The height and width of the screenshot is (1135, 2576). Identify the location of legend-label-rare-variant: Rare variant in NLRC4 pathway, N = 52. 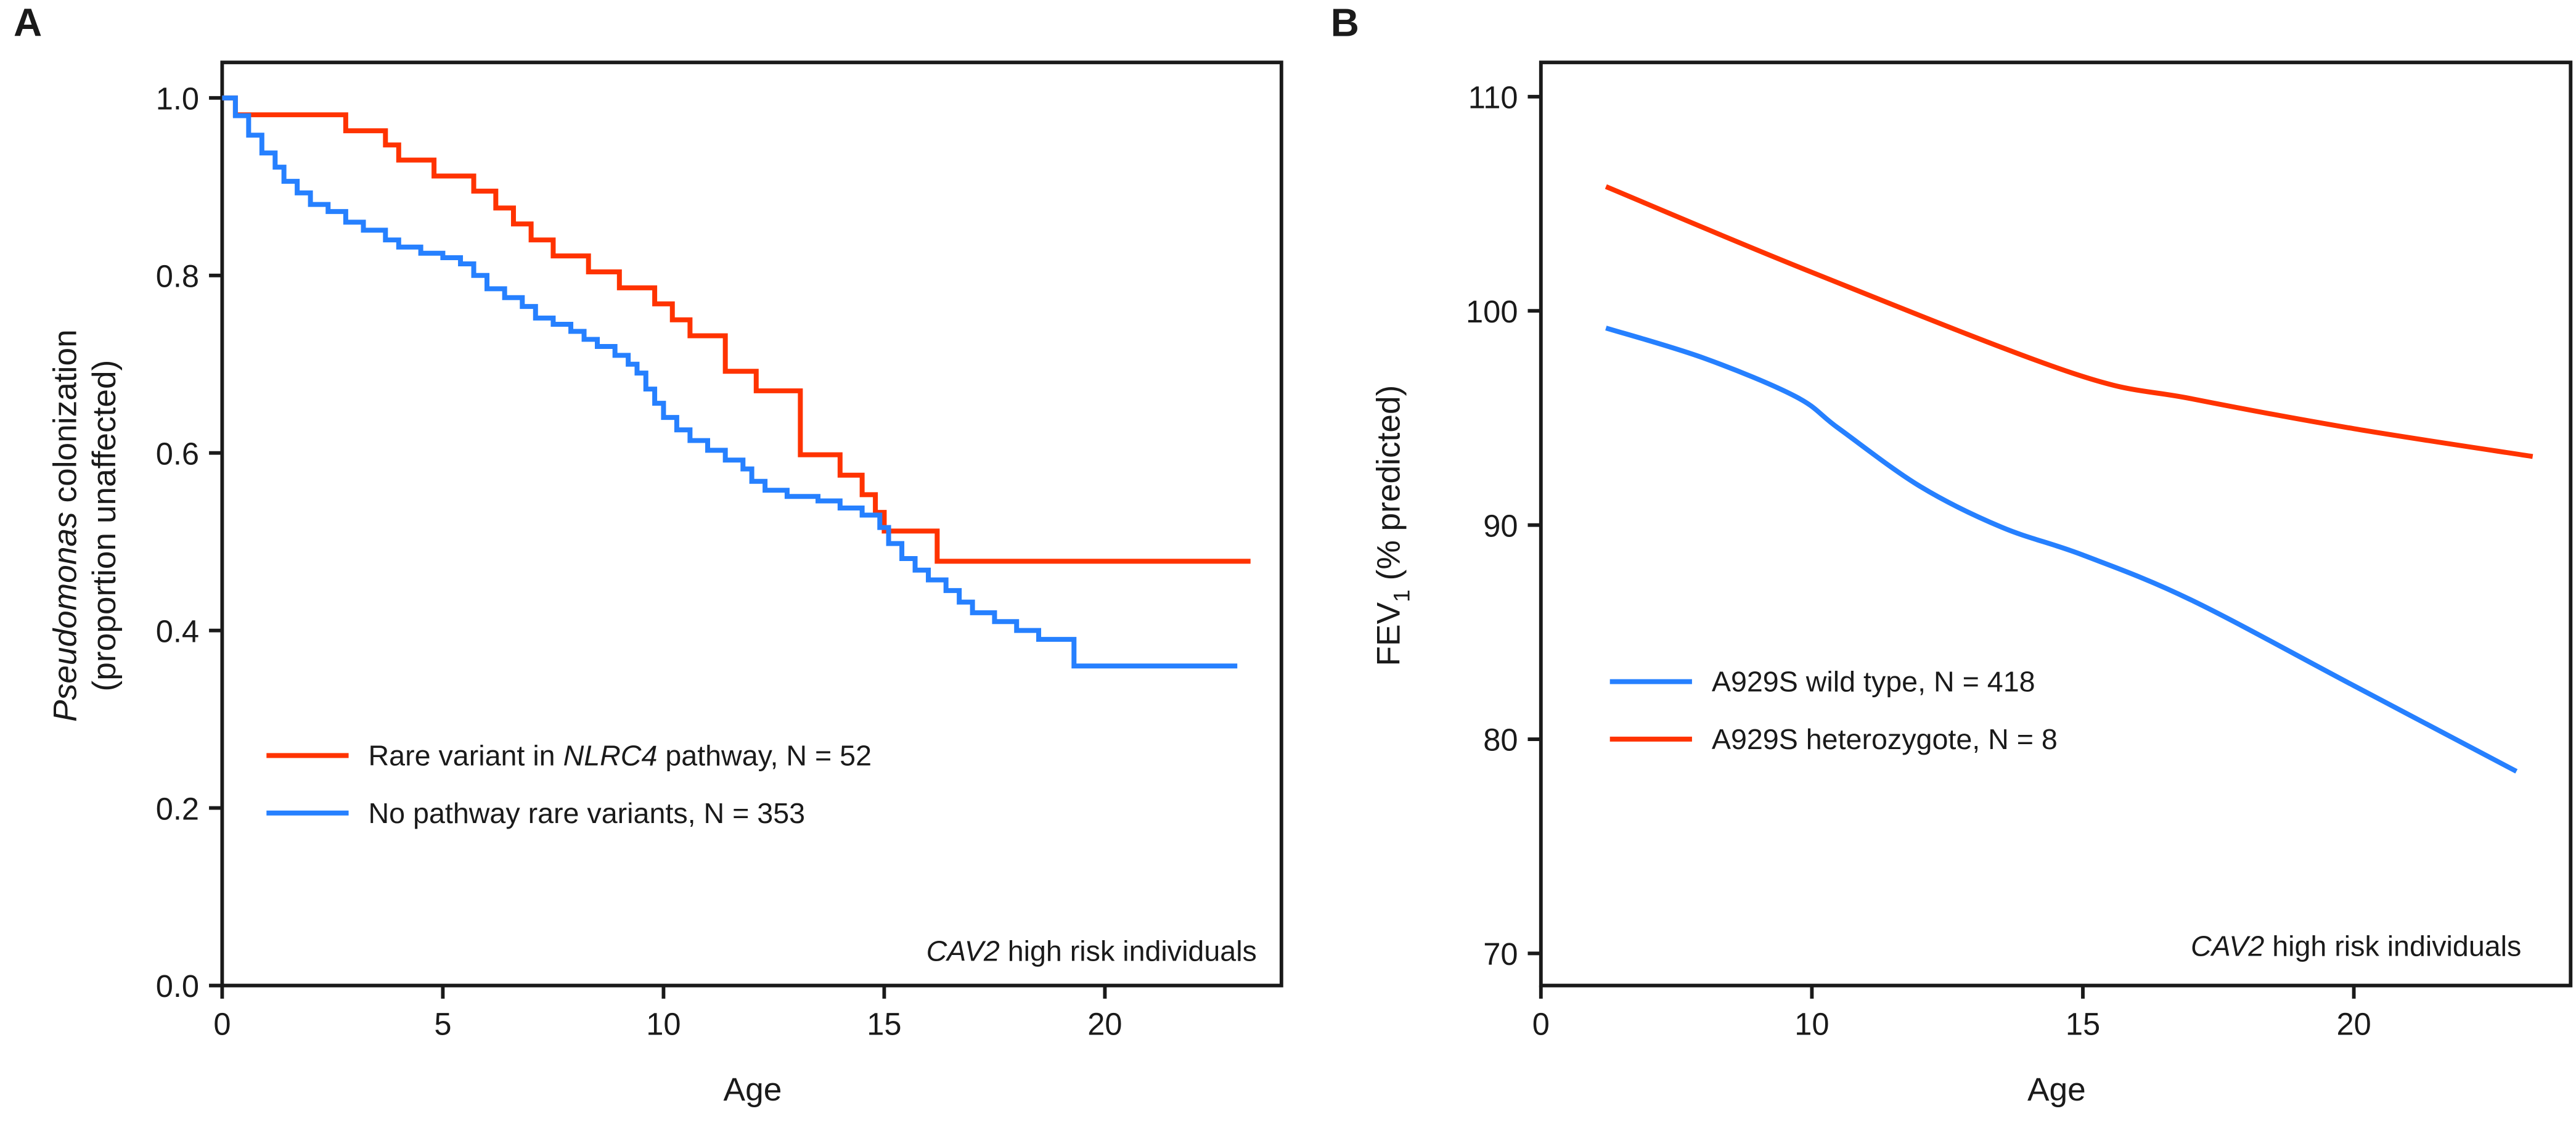
(620, 756).